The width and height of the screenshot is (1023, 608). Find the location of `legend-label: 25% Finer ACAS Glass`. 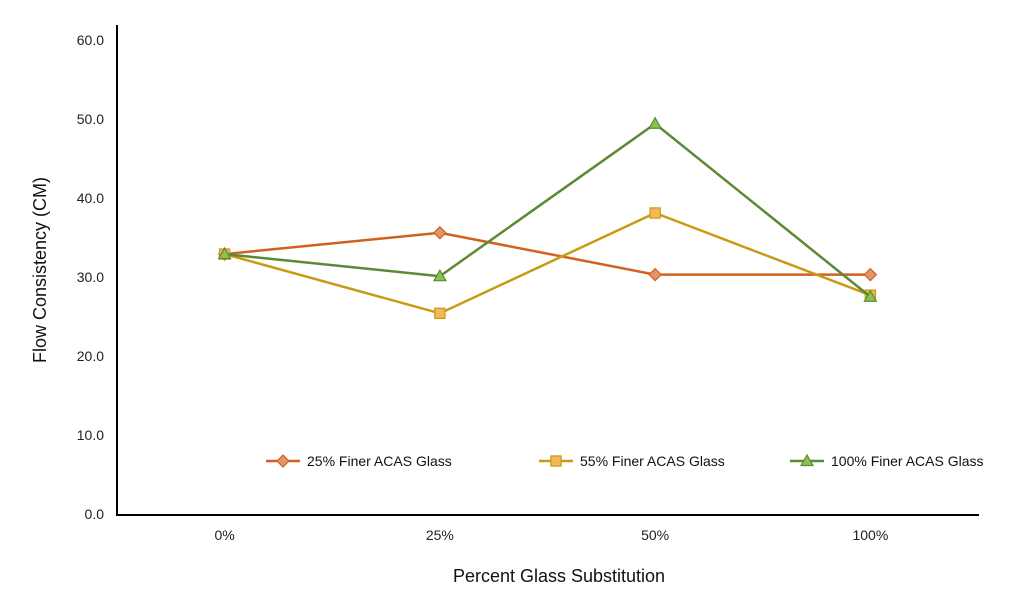

legend-label: 25% Finer ACAS Glass is located at coordinates (379, 461).